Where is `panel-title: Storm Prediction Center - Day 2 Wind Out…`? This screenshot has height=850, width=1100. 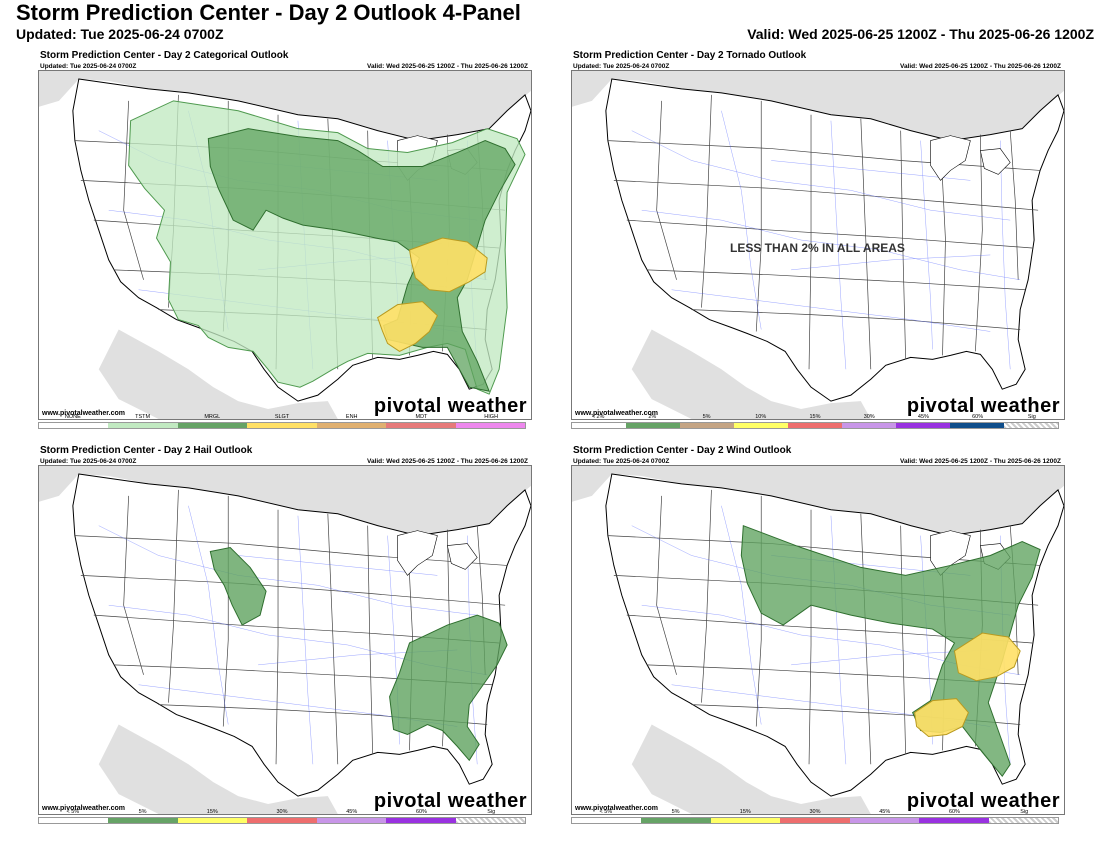 panel-title: Storm Prediction Center - Day 2 Wind Out… is located at coordinates (682, 450).